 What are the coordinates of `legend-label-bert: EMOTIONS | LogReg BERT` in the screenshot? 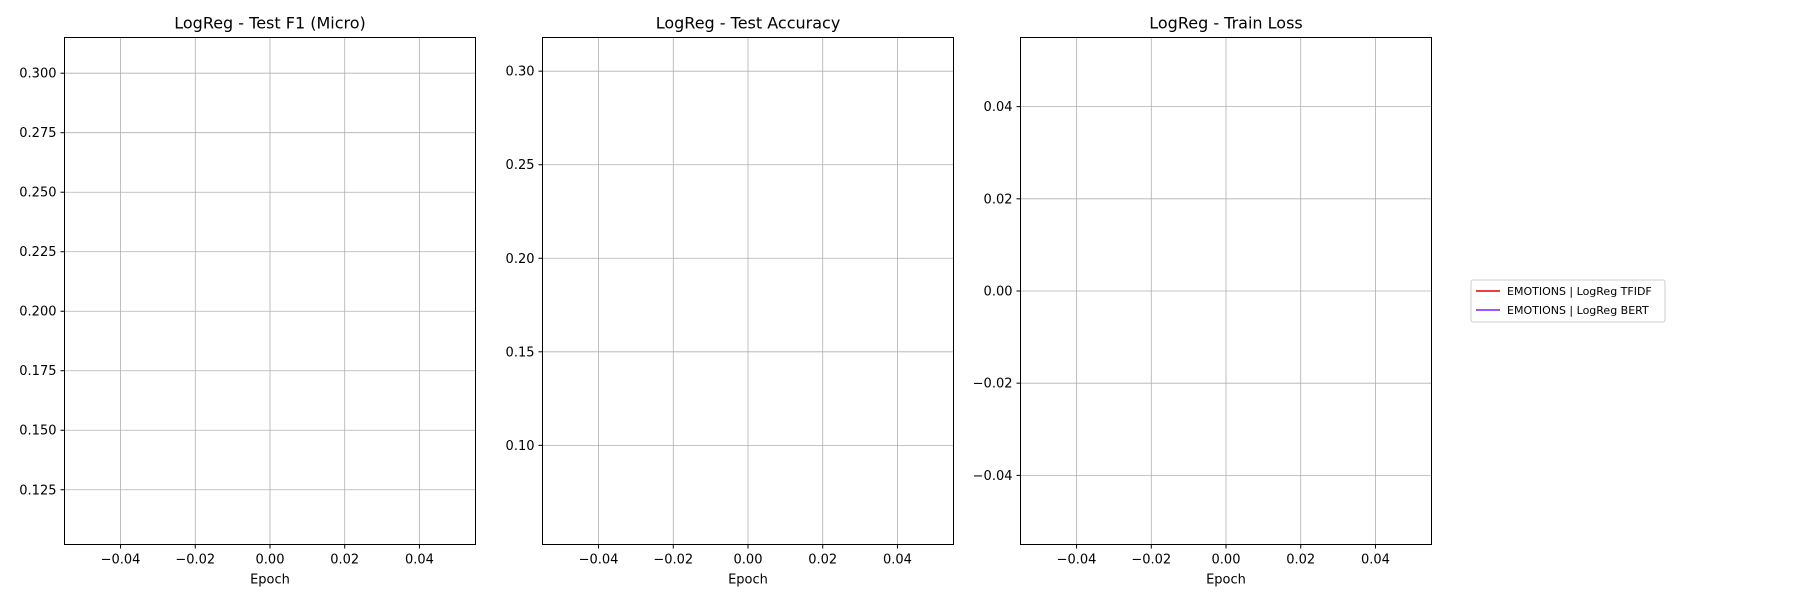 It's located at (1578, 310).